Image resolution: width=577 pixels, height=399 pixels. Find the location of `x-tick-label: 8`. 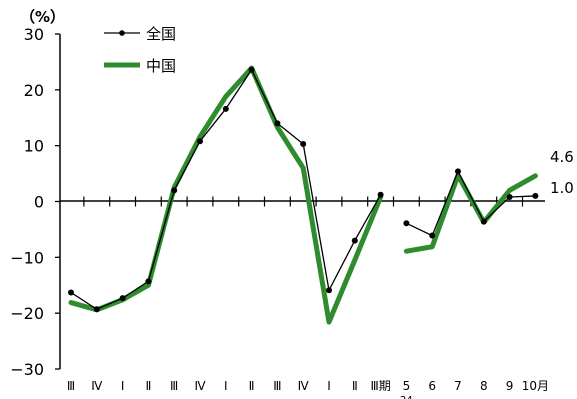

x-tick-label: 8 is located at coordinates (484, 386).